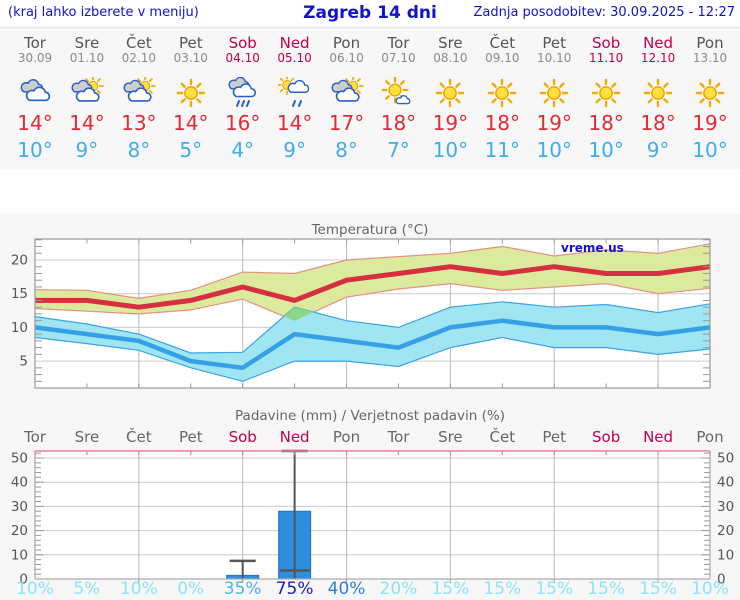 The height and width of the screenshot is (600, 740). I want to click on precip-probability-row: 10% 5% 10% 0% 35% 75% 40% 20% 15% 15% 15% 15% 15% 10%, so click(370, 589).